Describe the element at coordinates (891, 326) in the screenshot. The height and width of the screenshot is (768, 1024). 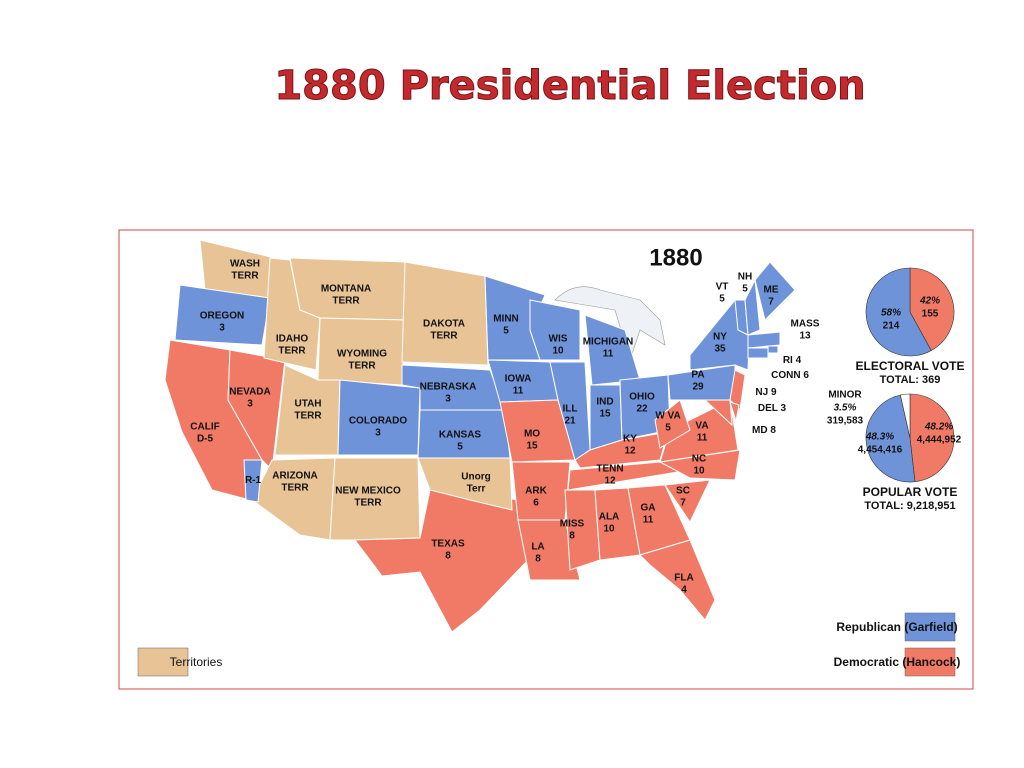
I see `pie-votes: 214` at that location.